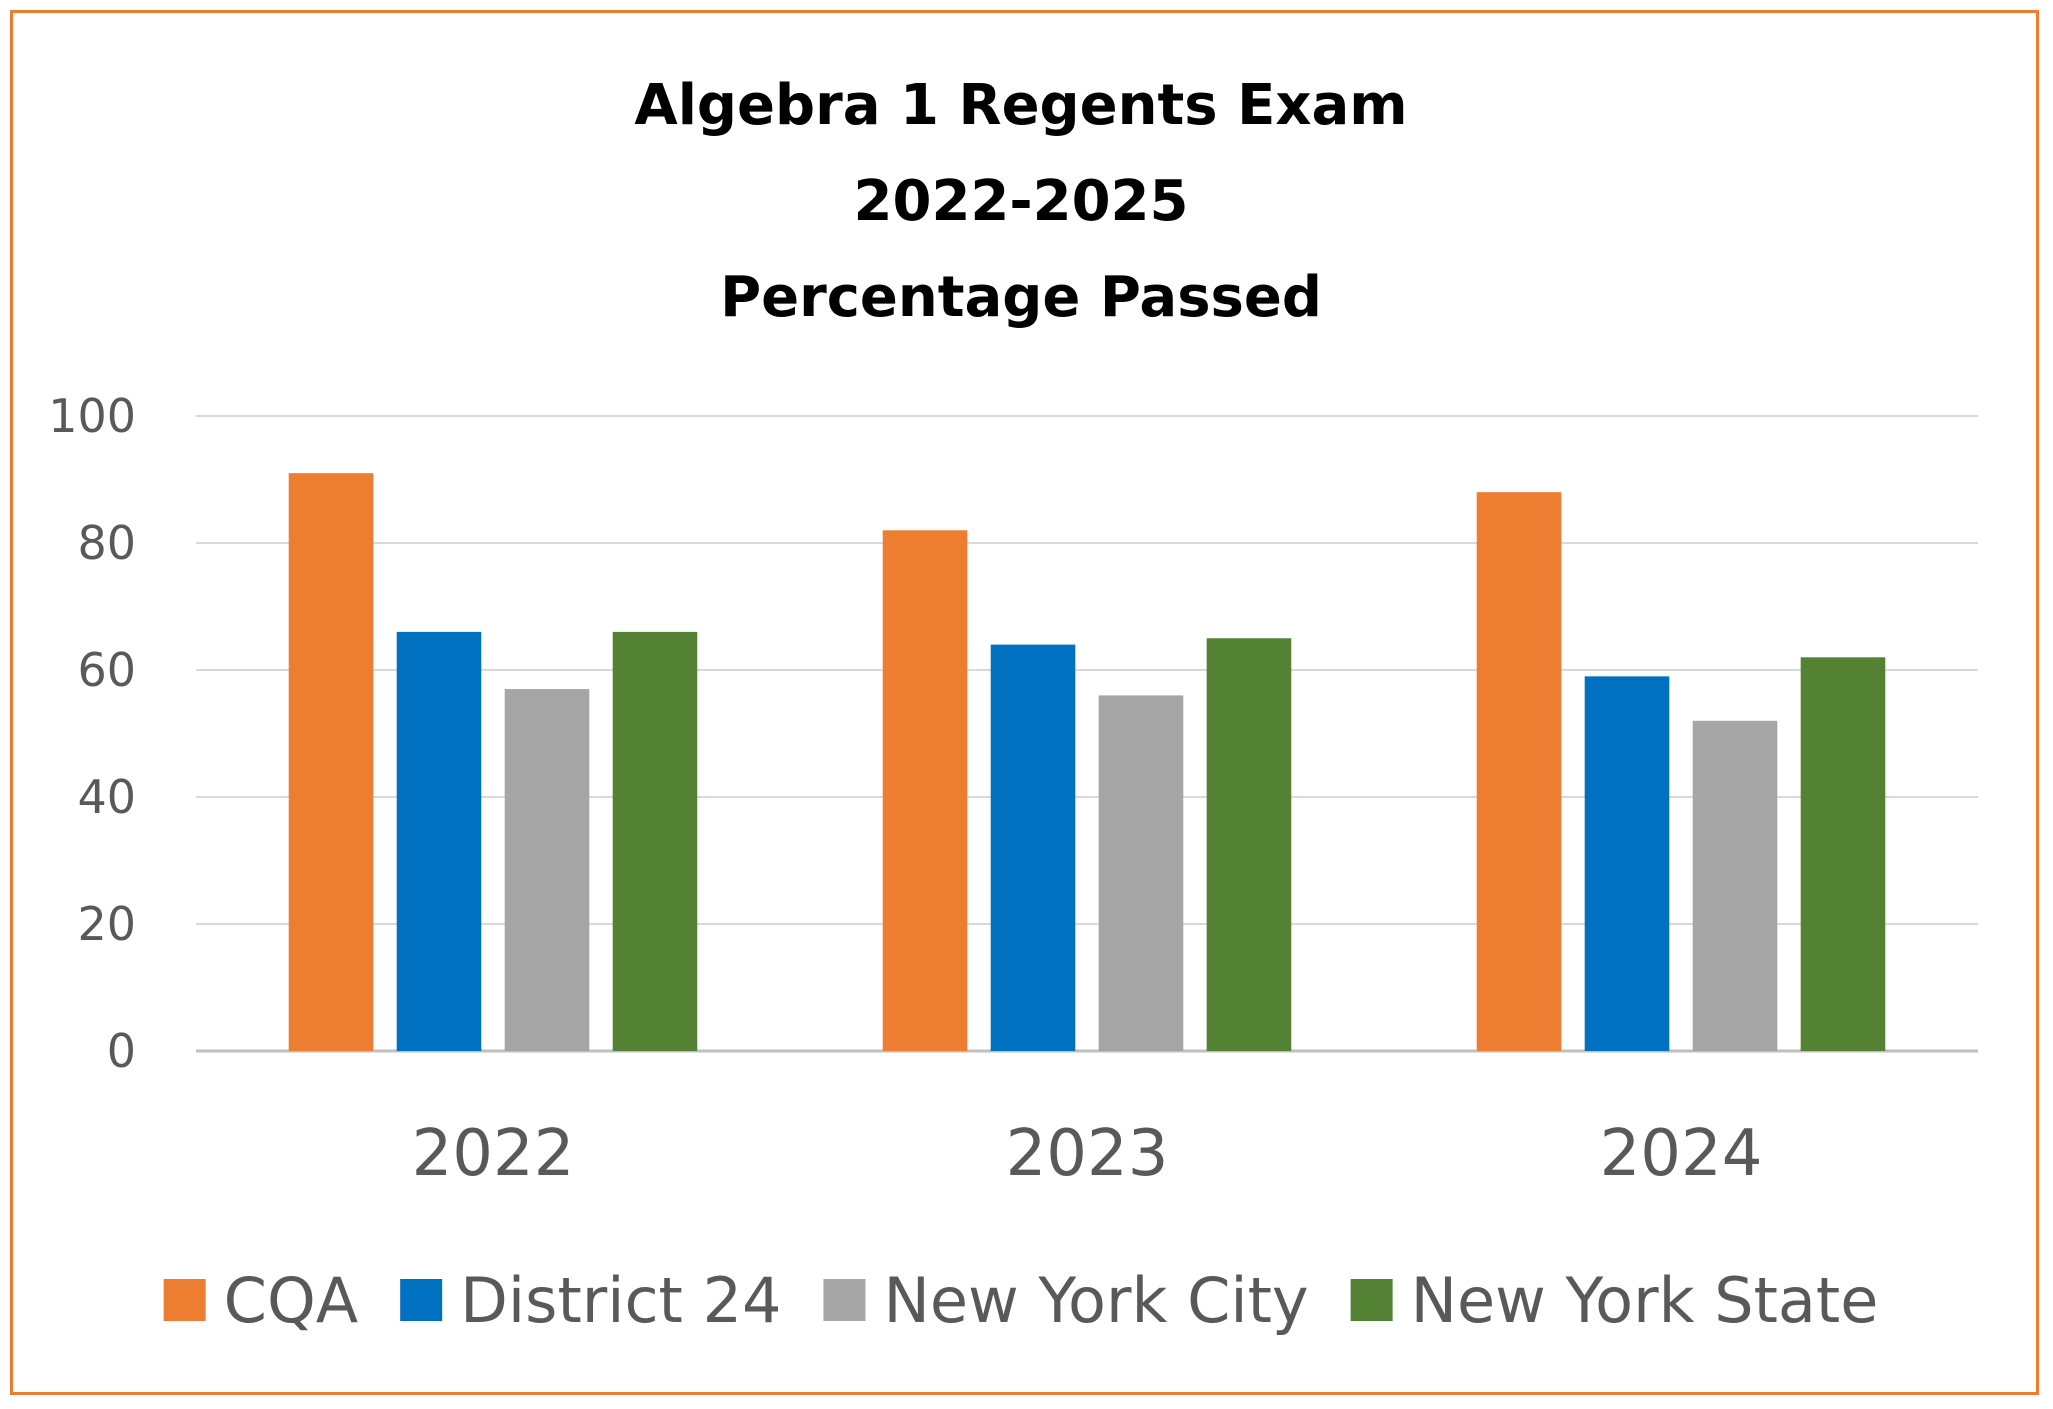 Image resolution: width=2053 pixels, height=1409 pixels. I want to click on legend-label-district-24: District 24, so click(620, 1300).